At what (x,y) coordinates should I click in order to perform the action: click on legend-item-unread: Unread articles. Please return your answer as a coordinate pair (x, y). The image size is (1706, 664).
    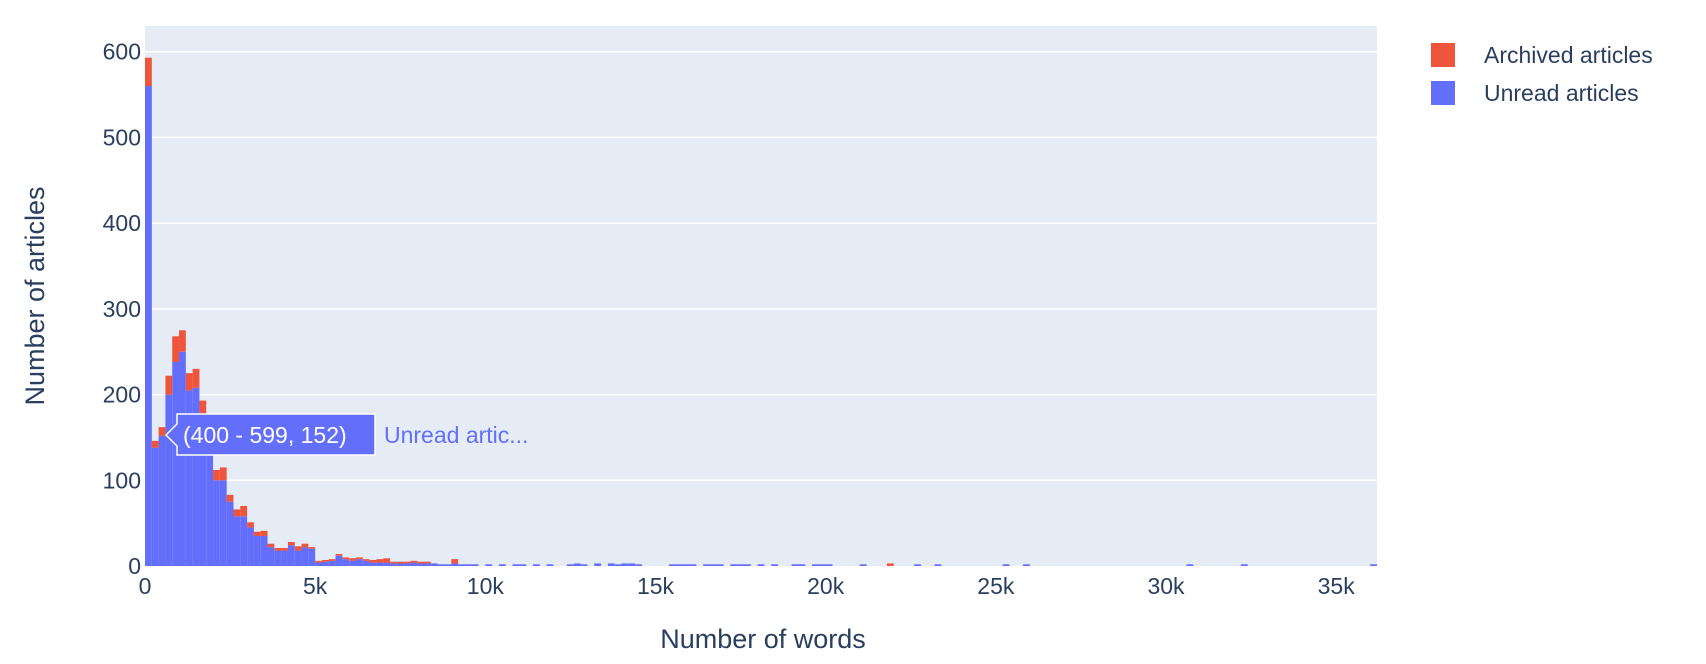
    Looking at the image, I should click on (1535, 93).